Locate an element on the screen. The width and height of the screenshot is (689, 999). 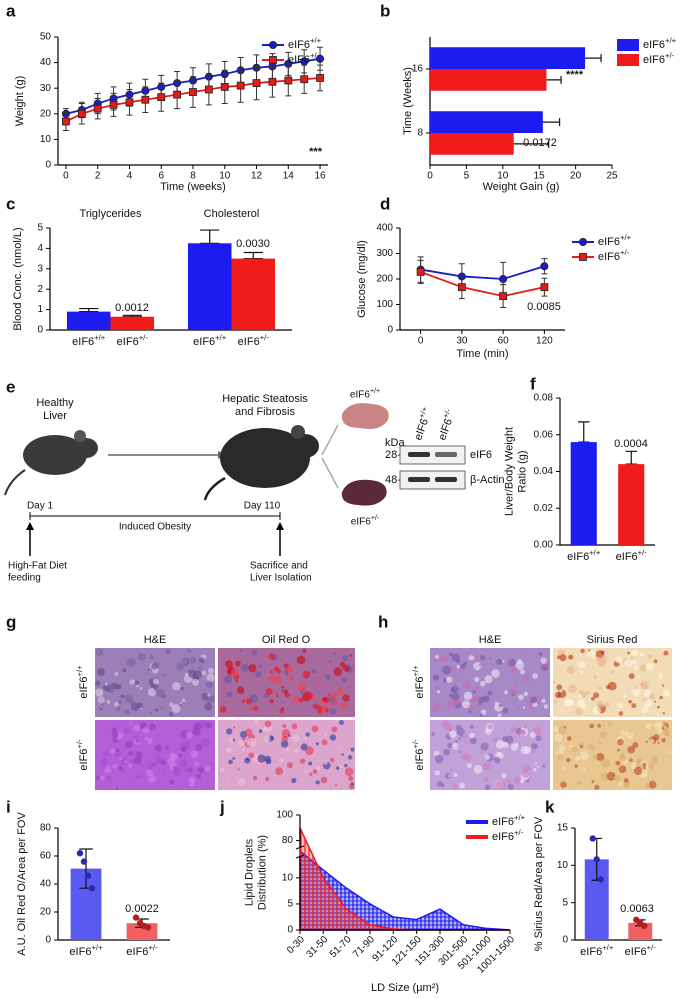
y-tick-label: 80 is located at coordinates (46, 828).